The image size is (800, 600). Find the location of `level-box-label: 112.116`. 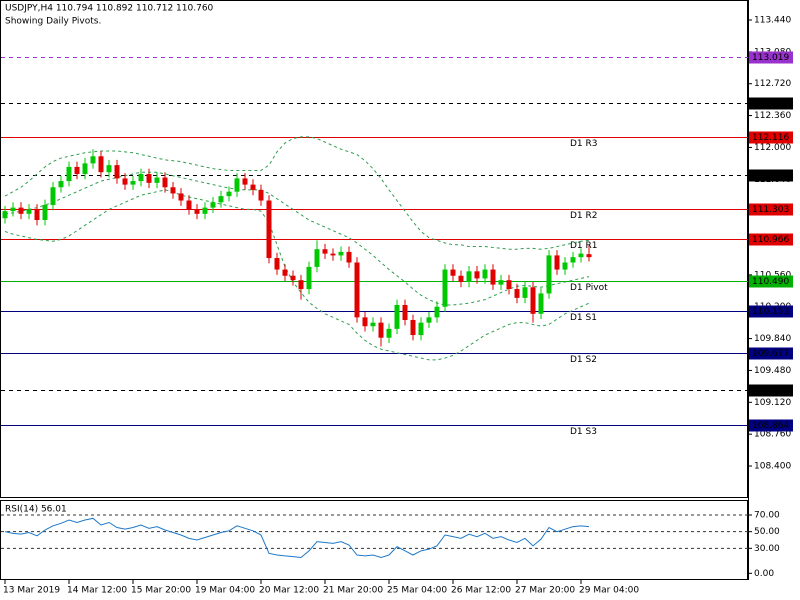

level-box-label: 112.116 is located at coordinates (770, 138).